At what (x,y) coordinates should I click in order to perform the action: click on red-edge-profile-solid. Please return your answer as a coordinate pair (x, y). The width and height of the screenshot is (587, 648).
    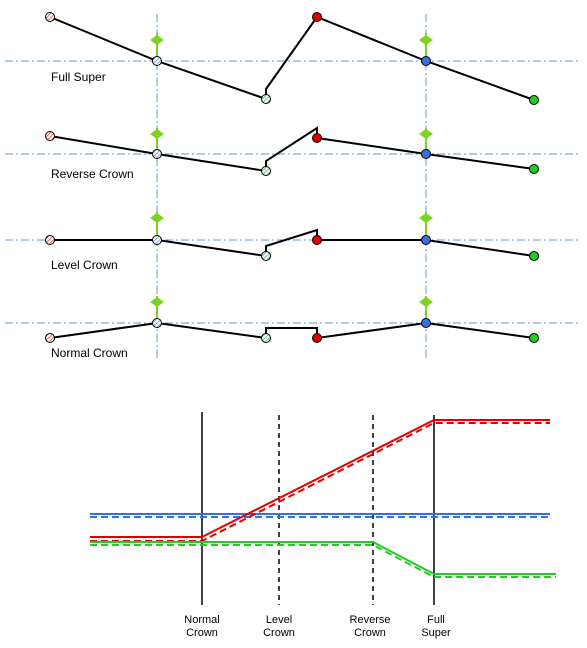
    Looking at the image, I should click on (320, 478).